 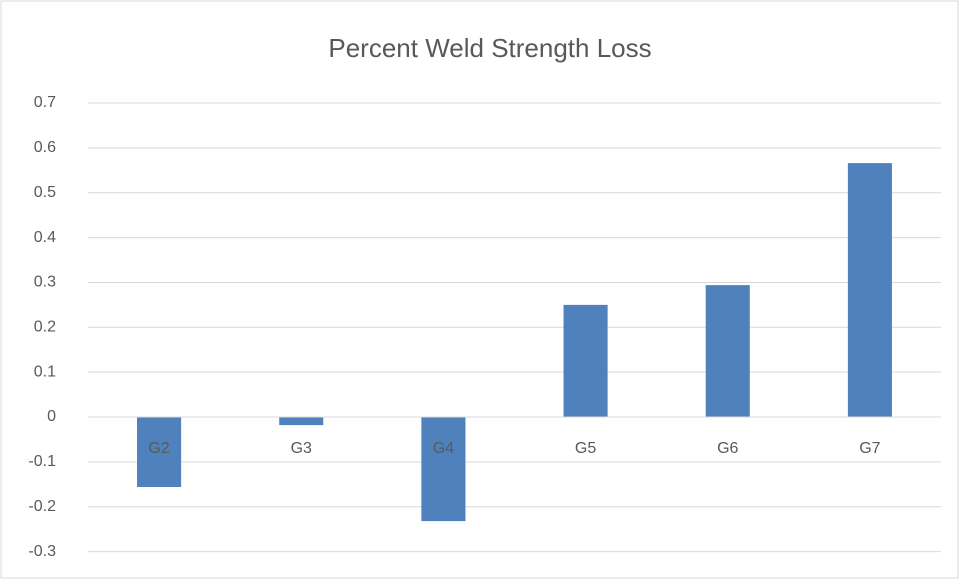 I want to click on chart-title: Percent Weld Strength Loss, so click(x=489, y=48).